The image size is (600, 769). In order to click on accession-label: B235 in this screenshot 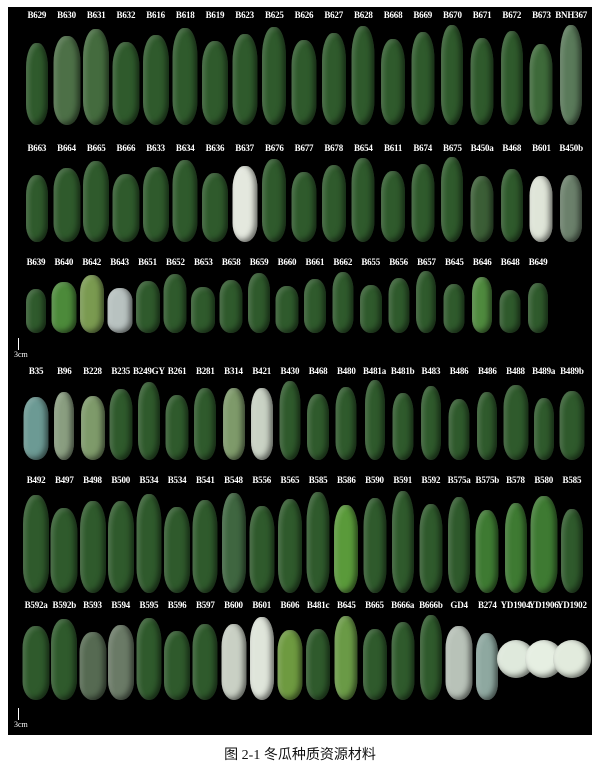, I will do `click(121, 371)`.